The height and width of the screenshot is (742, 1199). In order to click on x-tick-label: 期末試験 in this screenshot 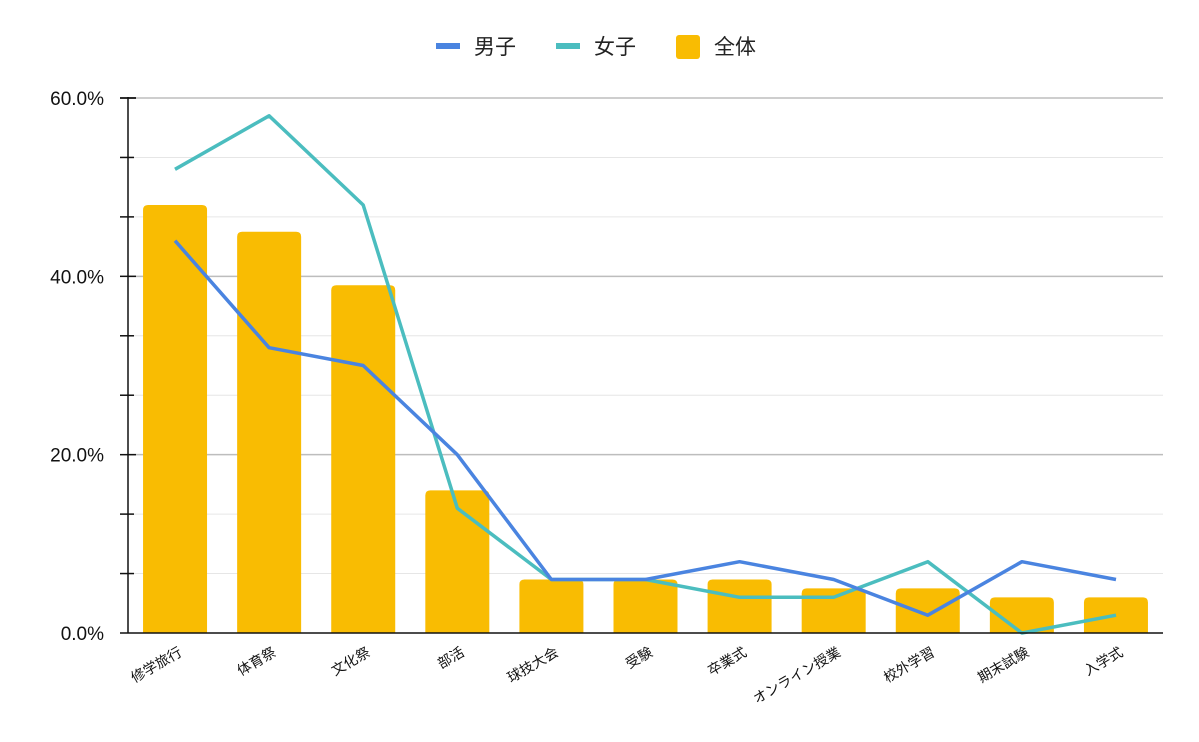, I will do `click(1003, 666)`.